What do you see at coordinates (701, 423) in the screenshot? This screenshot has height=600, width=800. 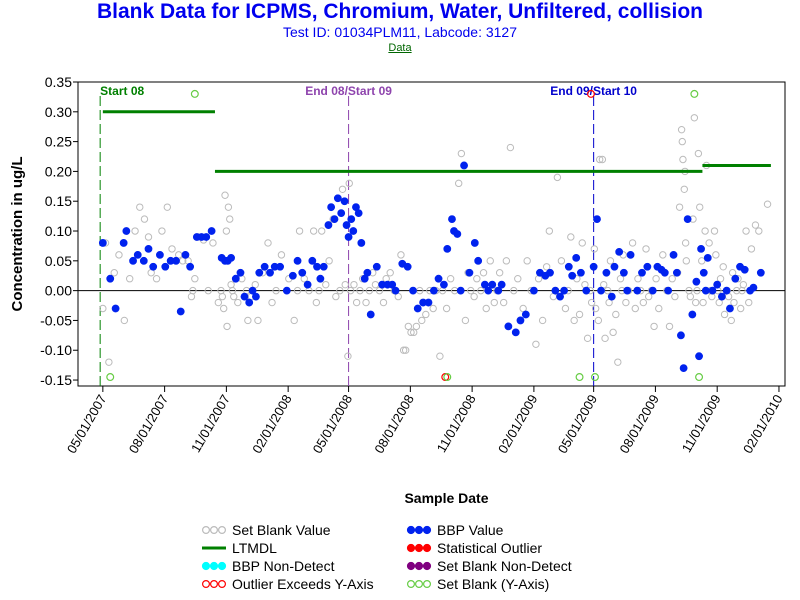 I see `x-tick-label: 11/01/2009` at bounding box center [701, 423].